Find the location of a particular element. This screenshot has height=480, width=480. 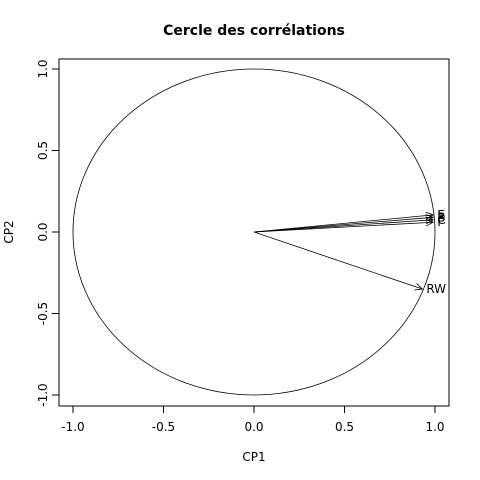

vector-f: F is located at coordinates (348, 224).